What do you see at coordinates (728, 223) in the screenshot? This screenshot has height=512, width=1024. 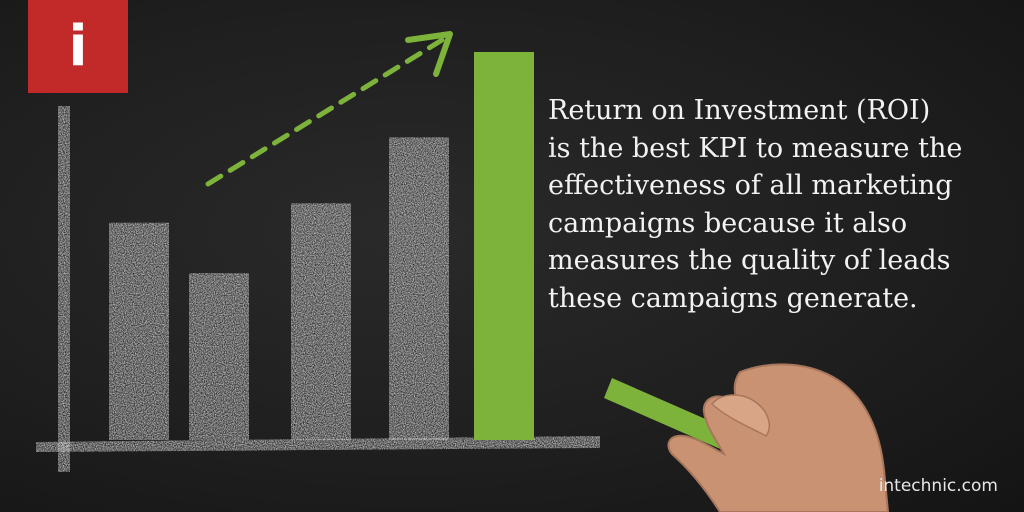 I see `message-line: campaigns because it also` at bounding box center [728, 223].